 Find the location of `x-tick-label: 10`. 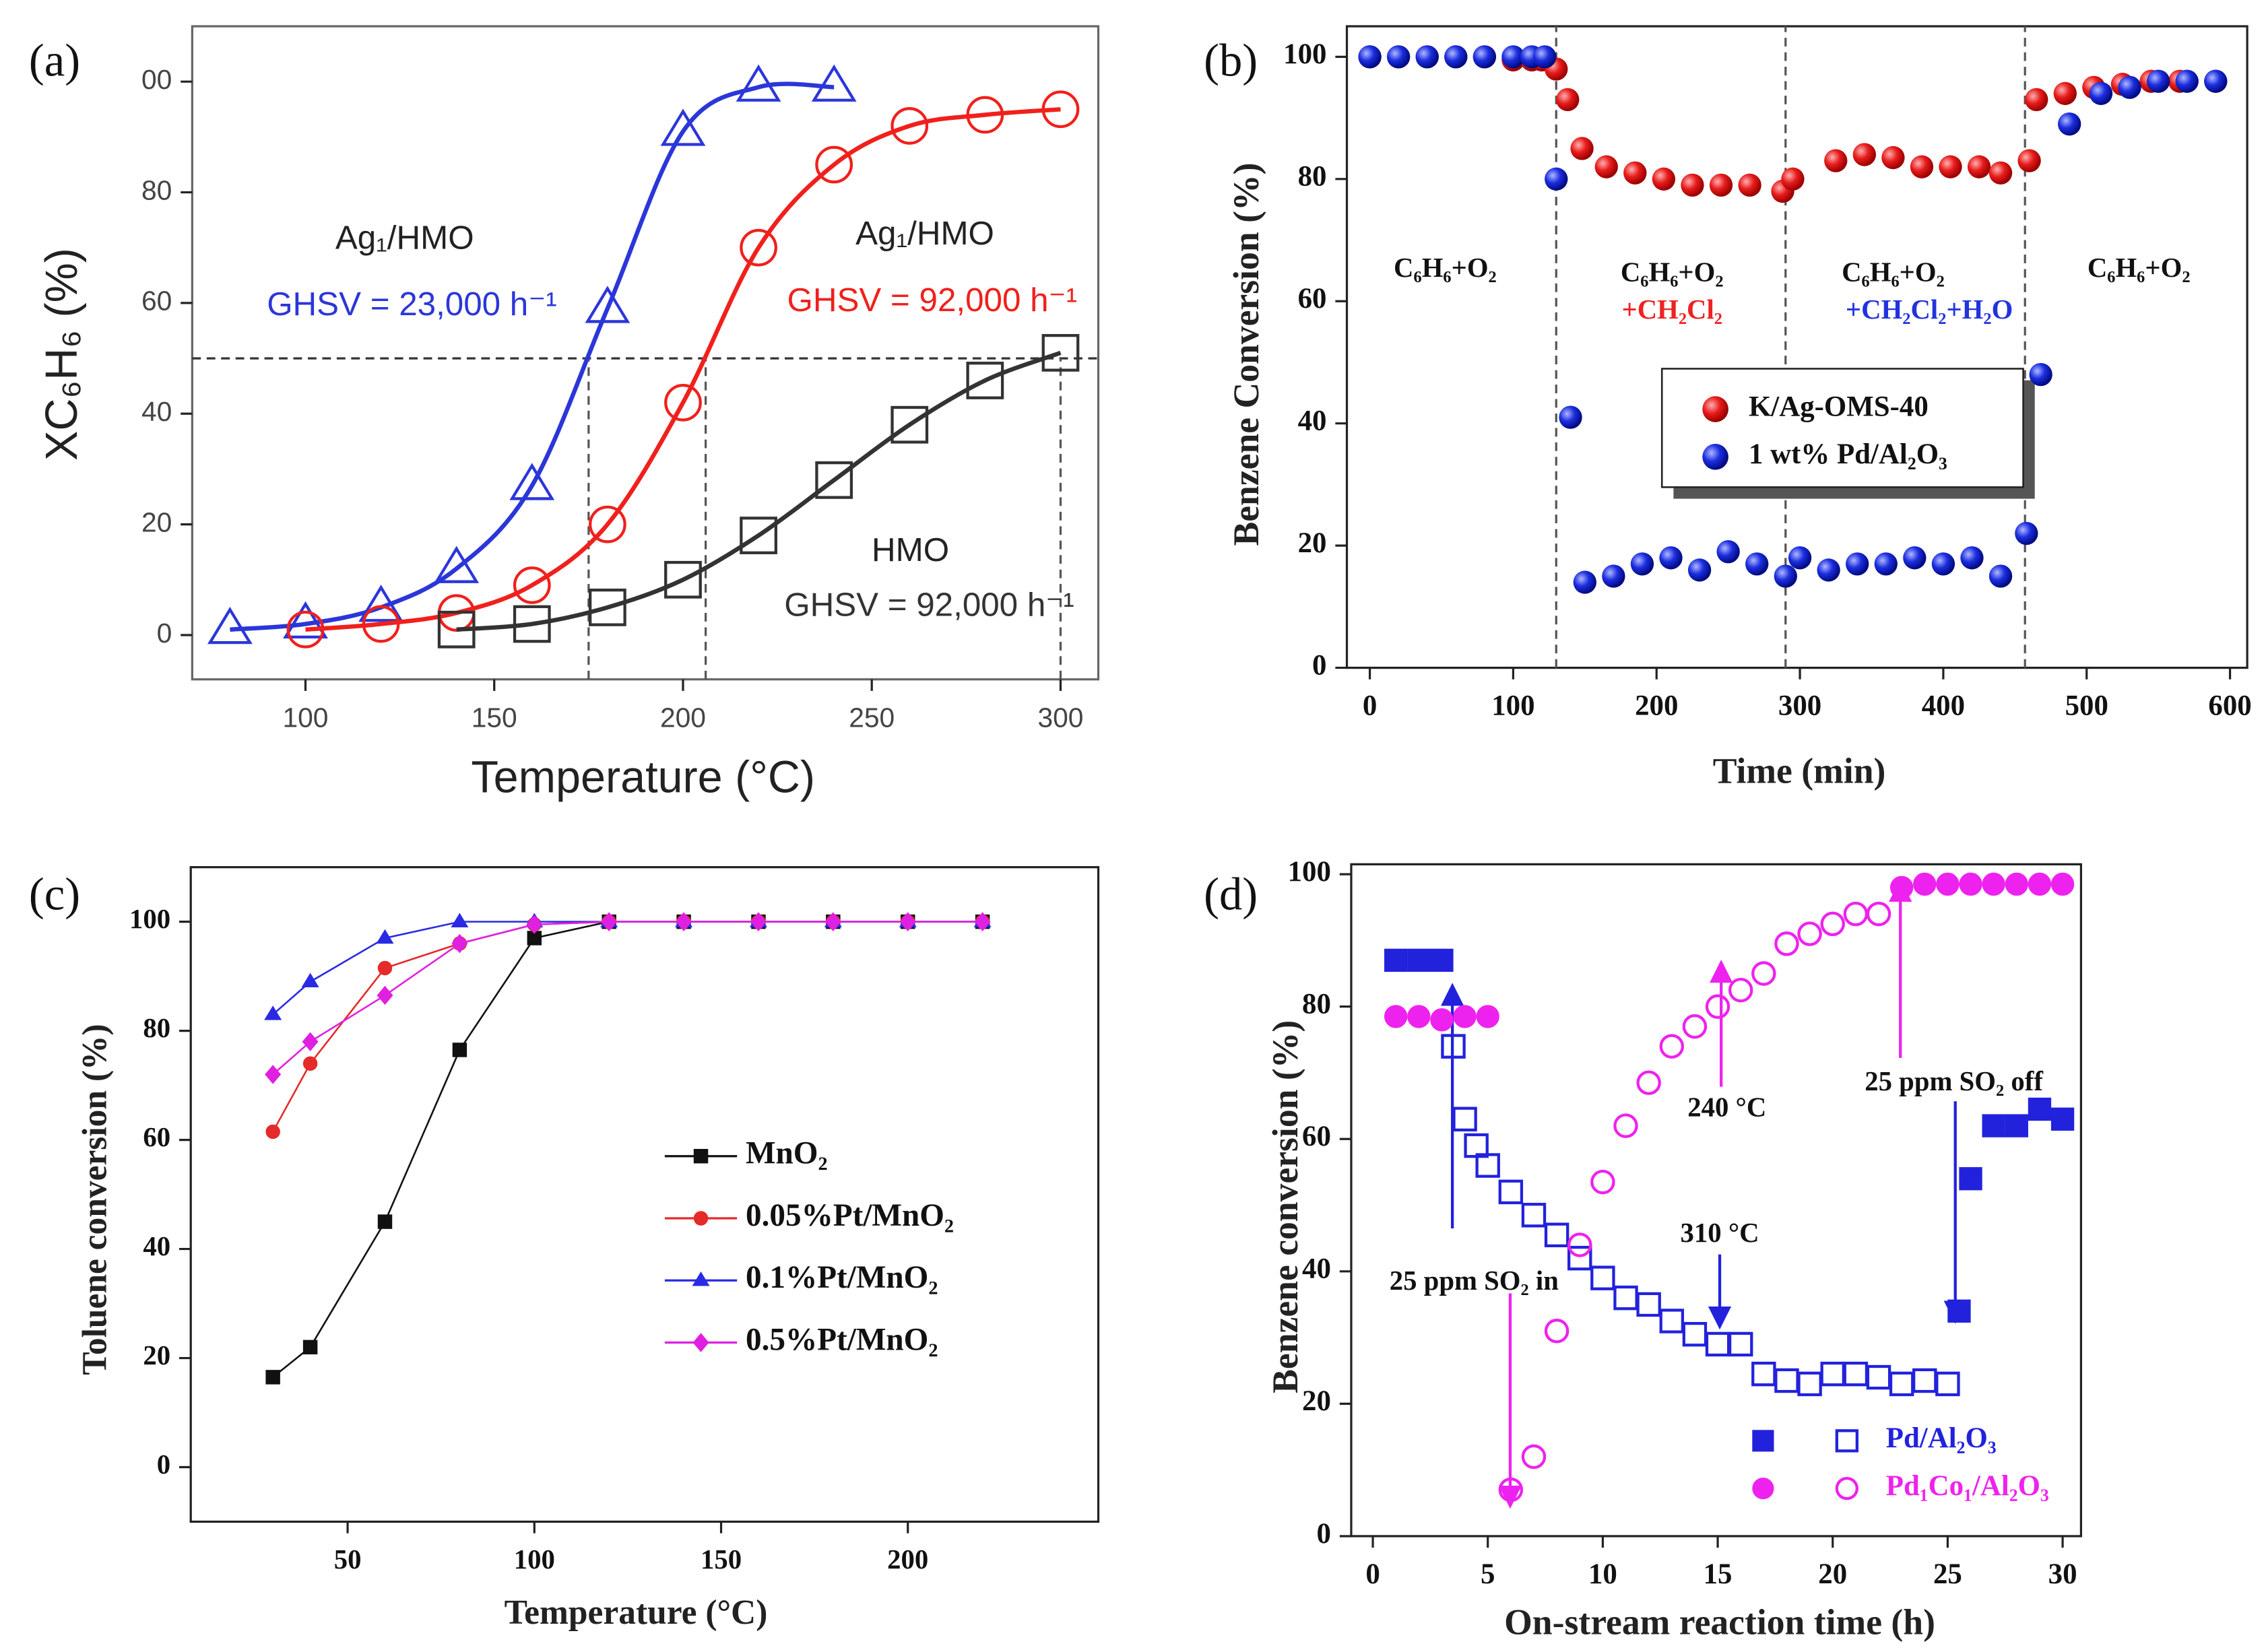

x-tick-label: 10 is located at coordinates (1602, 1574).